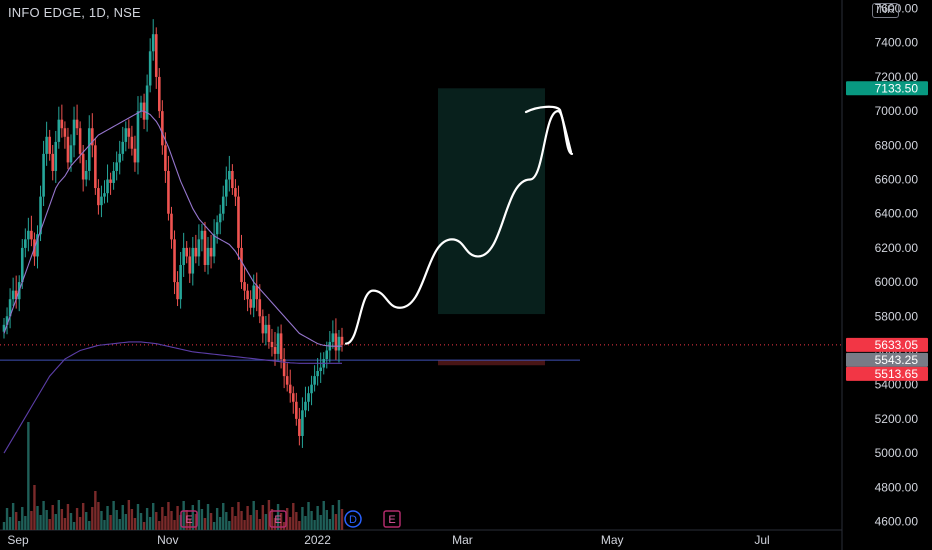  Describe the element at coordinates (897, 345) in the screenshot. I see `price-label: 5633.05` at that location.